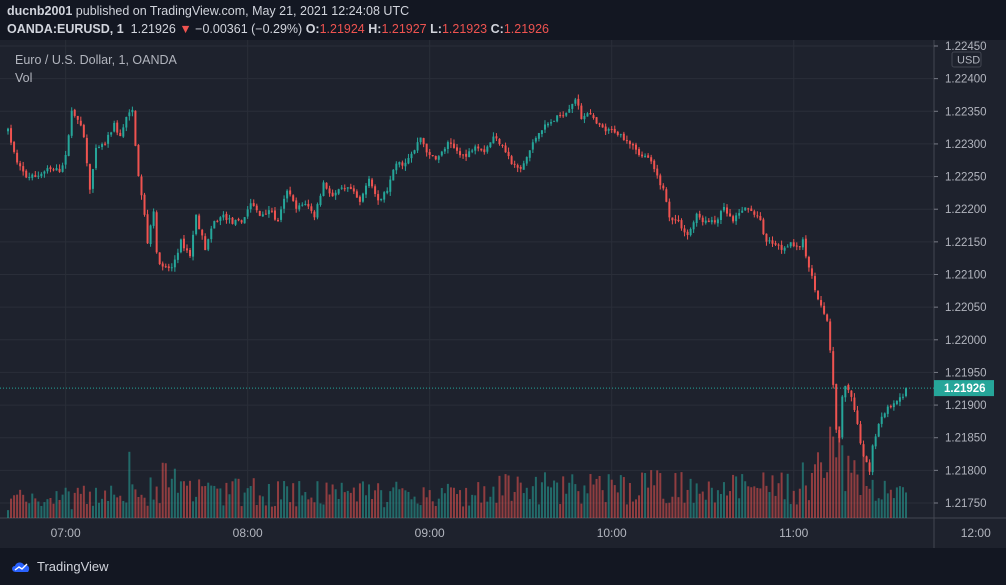 The height and width of the screenshot is (585, 1006). What do you see at coordinates (248, 533) in the screenshot?
I see `time-tick-label: 08:00` at bounding box center [248, 533].